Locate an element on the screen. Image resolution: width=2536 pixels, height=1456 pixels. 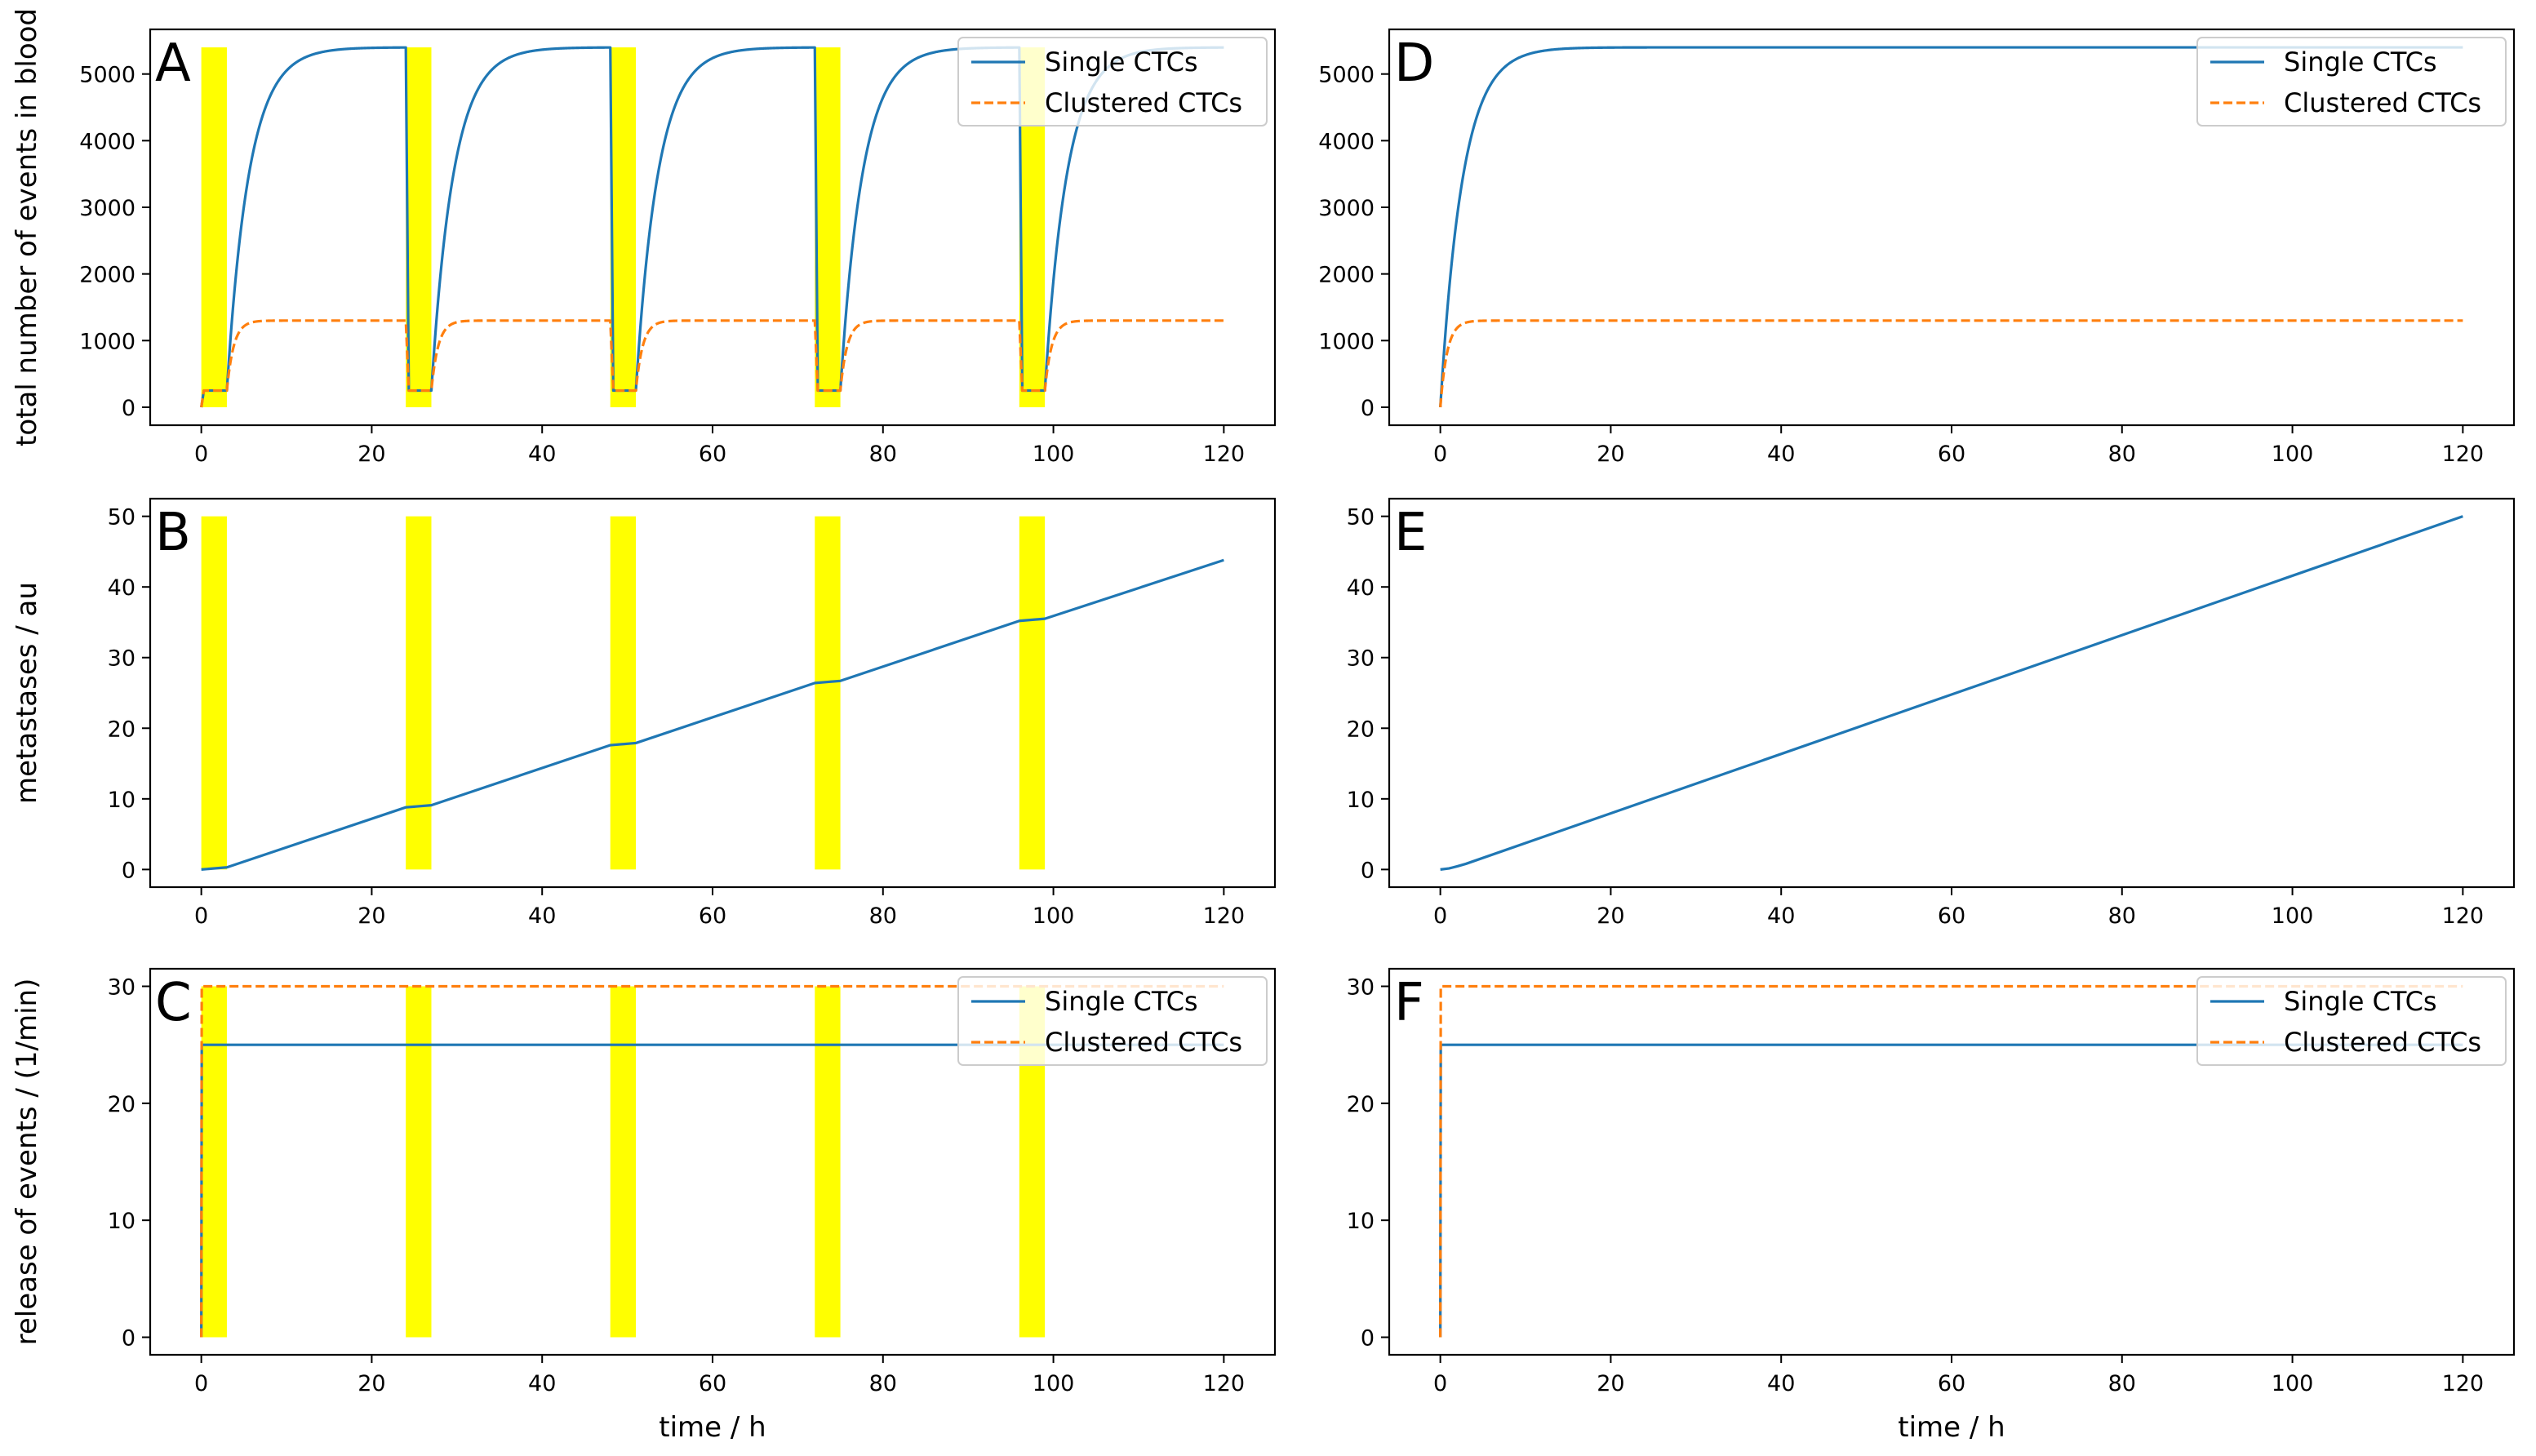
y-axis-label: metastases / au is located at coordinates (27, 693).